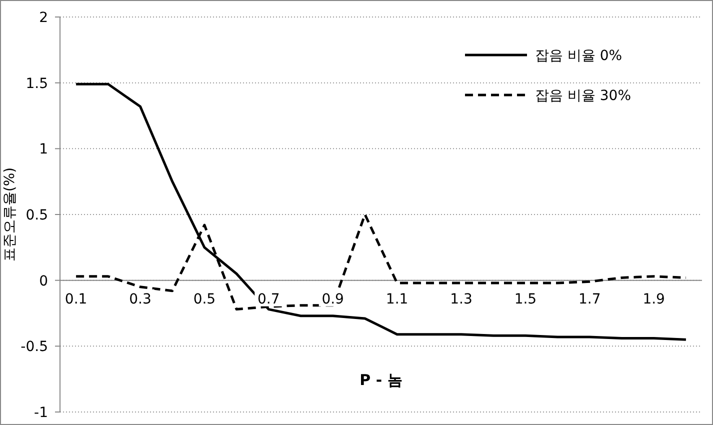  Describe the element at coordinates (10, 214) in the screenshot. I see `y-axis-title: 표준오류율(%)` at that location.